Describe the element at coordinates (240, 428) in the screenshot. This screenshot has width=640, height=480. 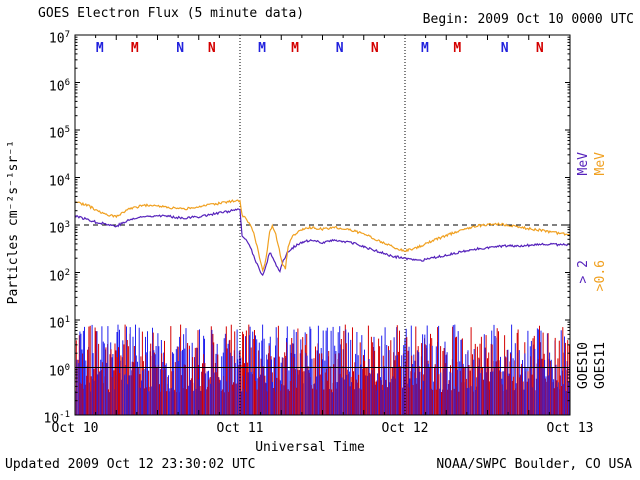
I see `x-tick-label: Oct 11` at that location.